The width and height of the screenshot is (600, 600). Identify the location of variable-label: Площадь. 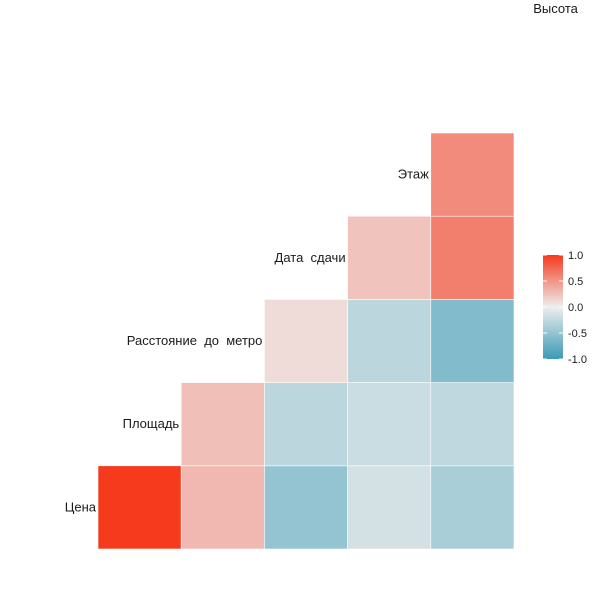
(151, 423).